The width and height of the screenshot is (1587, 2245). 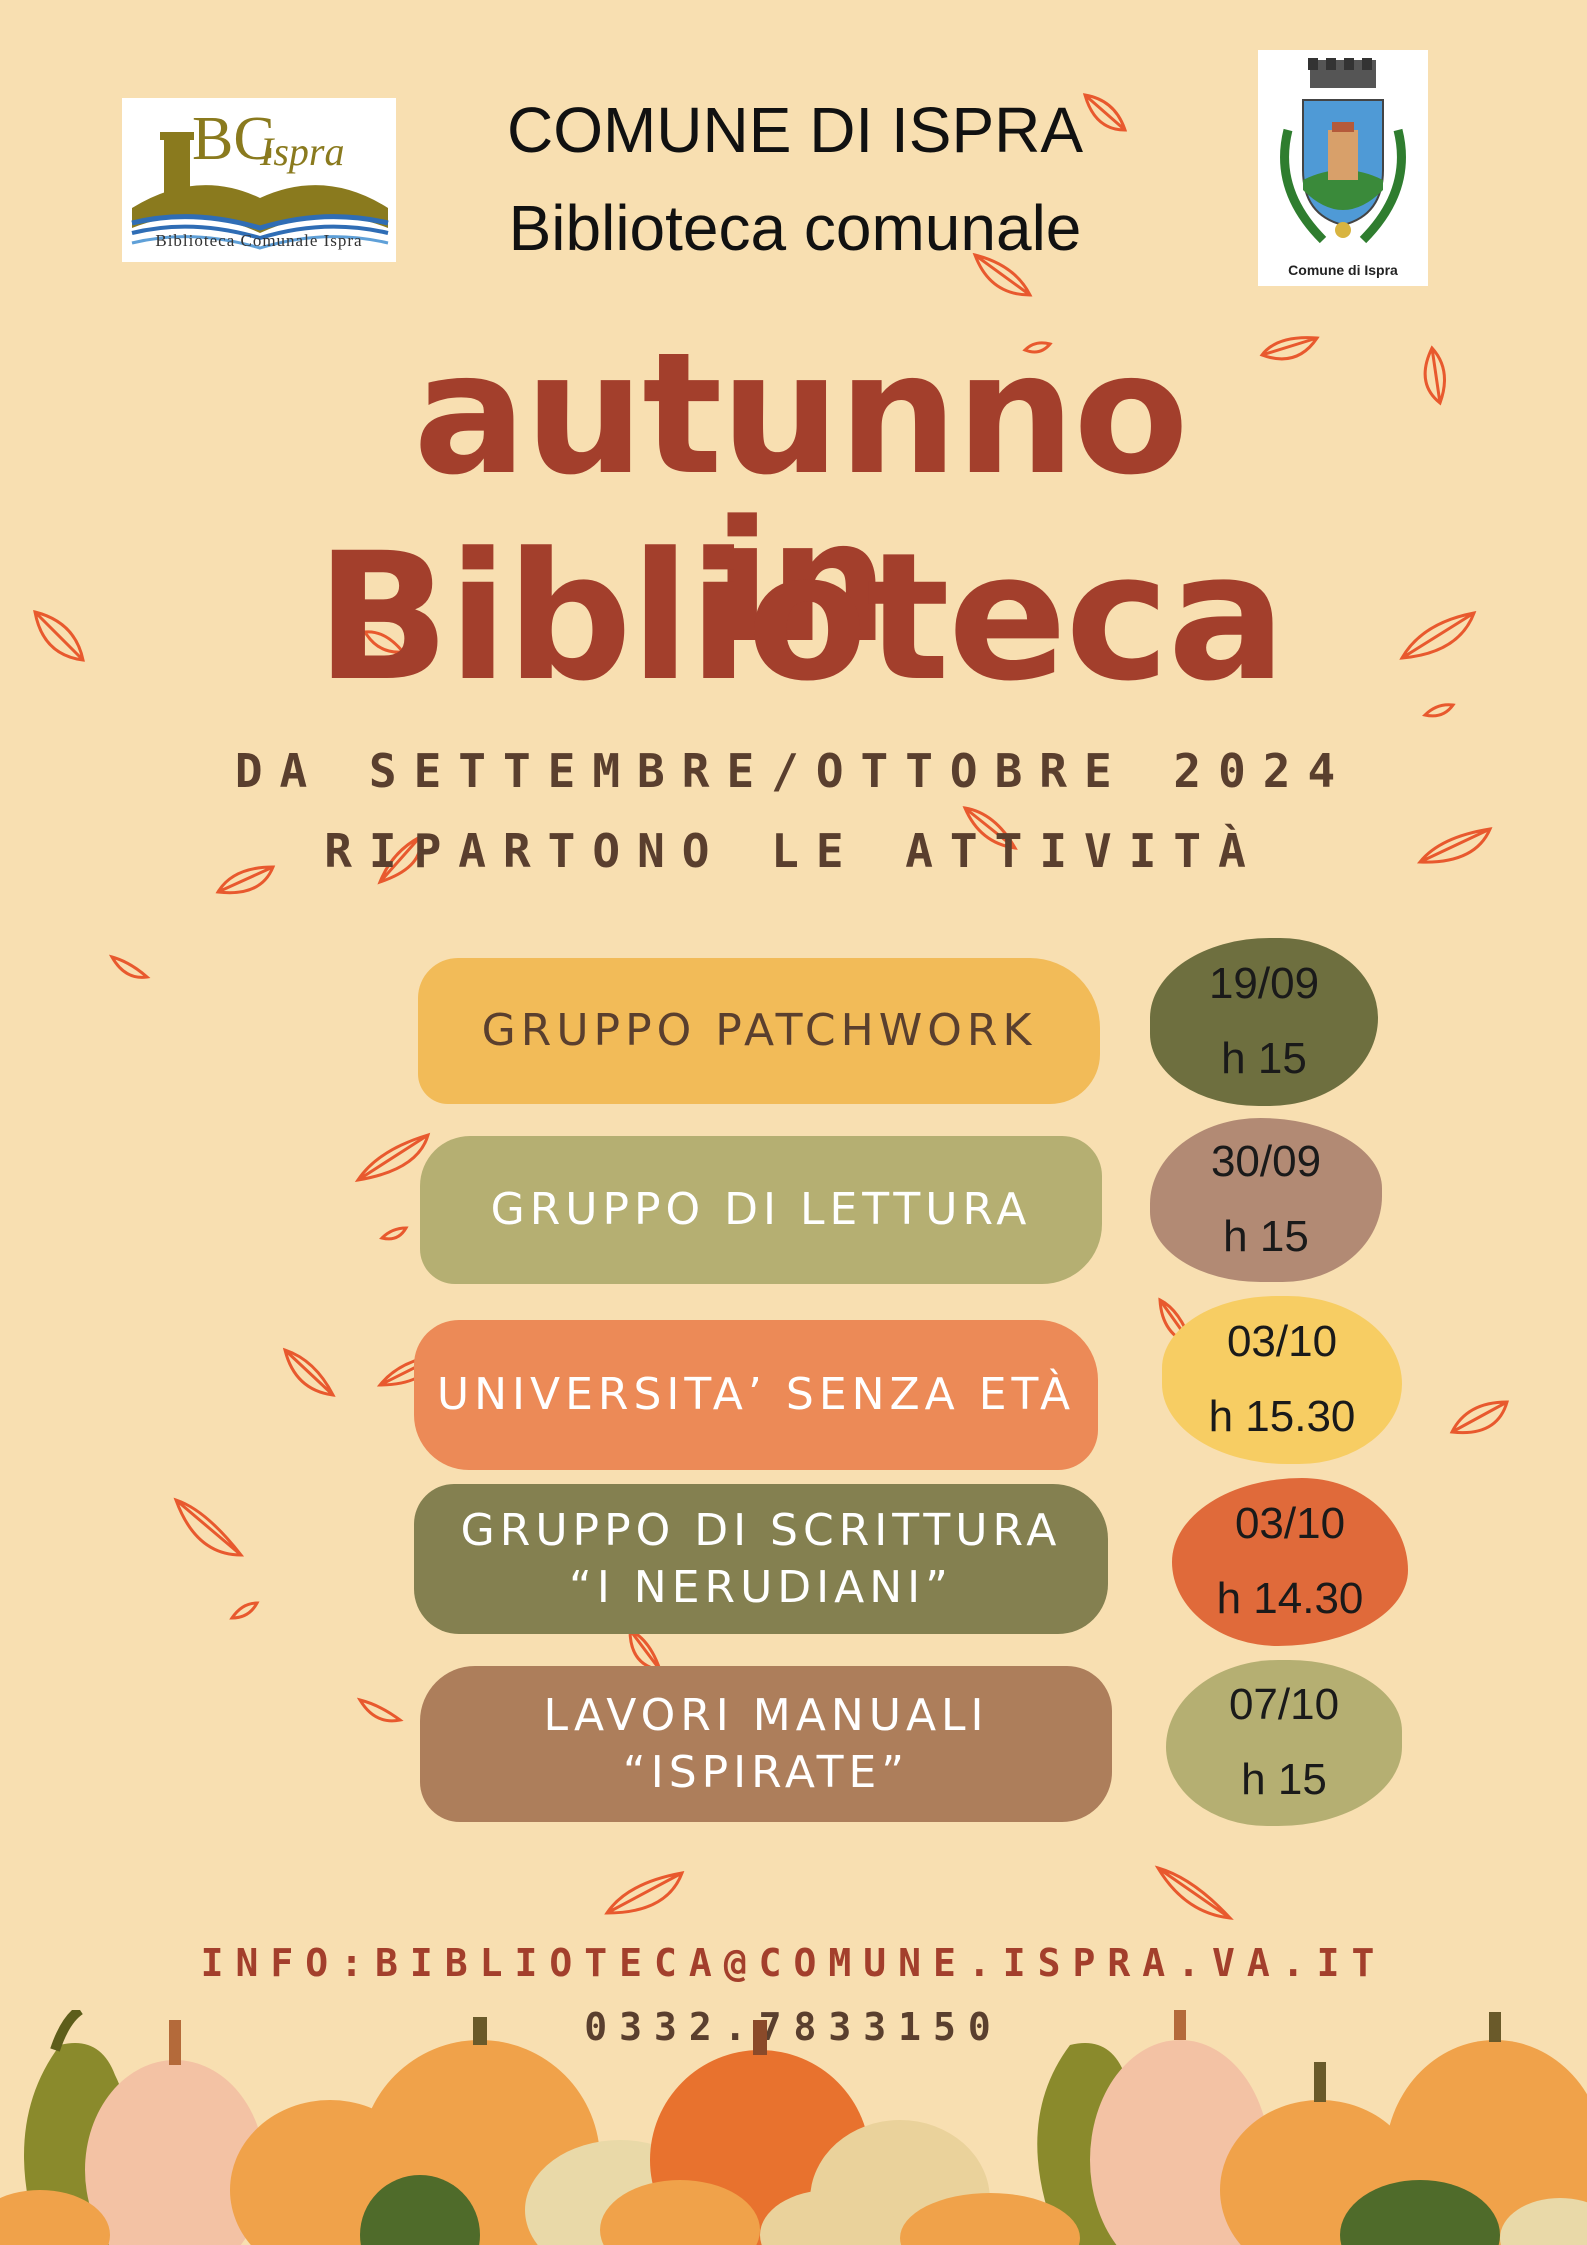 I want to click on logo-text-ispra: Ispra, so click(x=302, y=151).